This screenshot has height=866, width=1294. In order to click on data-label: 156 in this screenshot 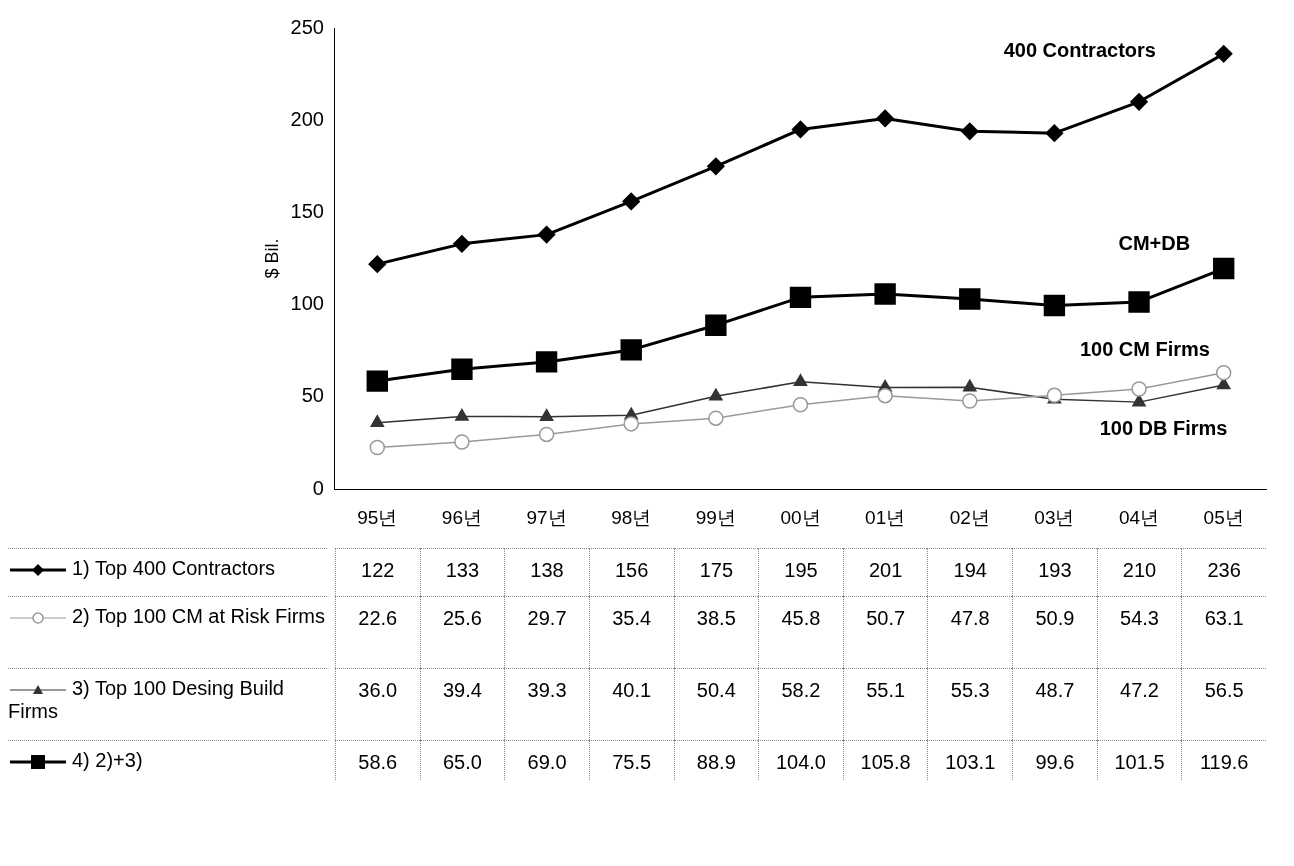, I will do `click(631, 572)`.